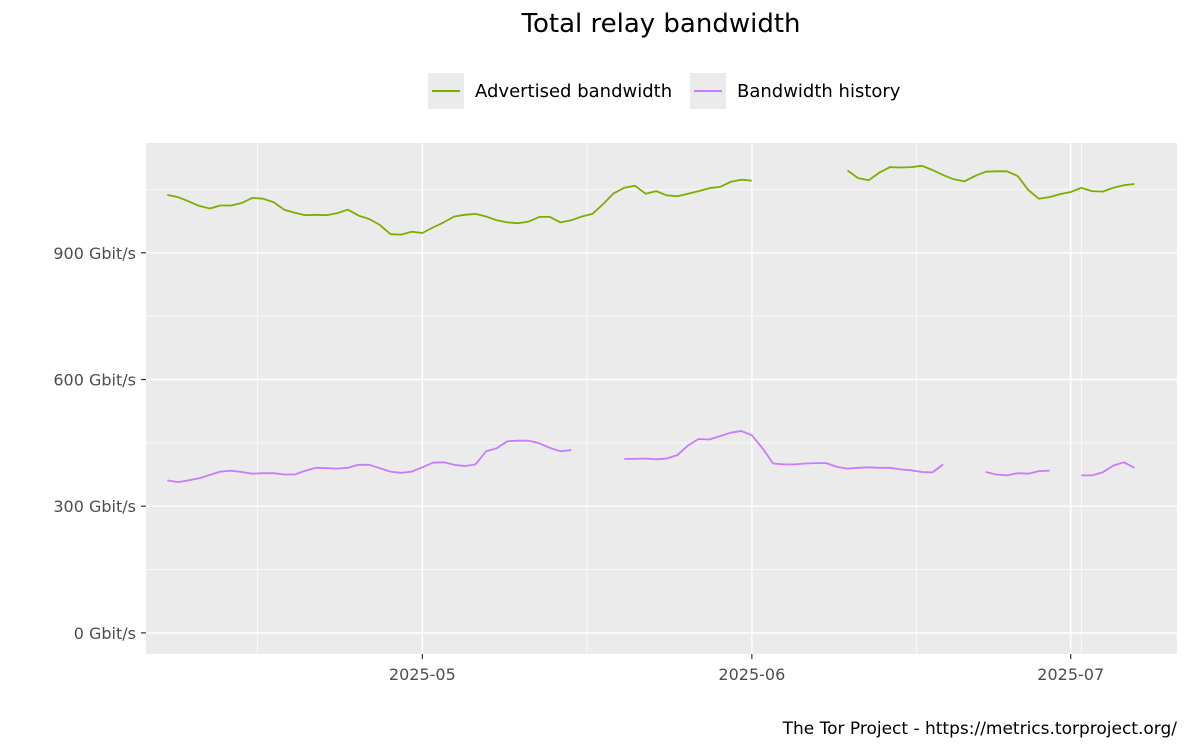 This screenshot has height=750, width=1200. I want to click on legend: Advertised bandwidth Bandwidth history, so click(664, 91).